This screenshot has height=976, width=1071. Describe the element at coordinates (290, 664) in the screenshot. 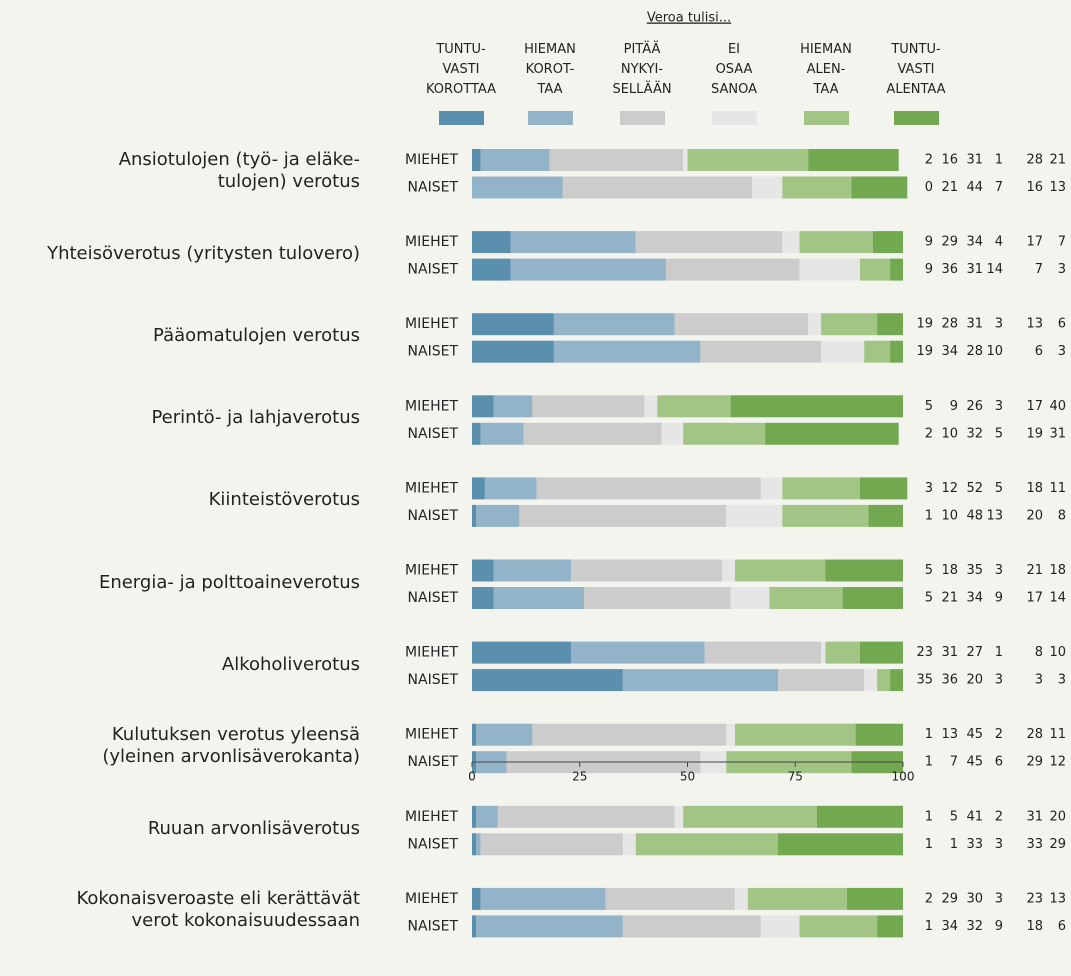

I see `category-label: Alkoholiverotus` at that location.